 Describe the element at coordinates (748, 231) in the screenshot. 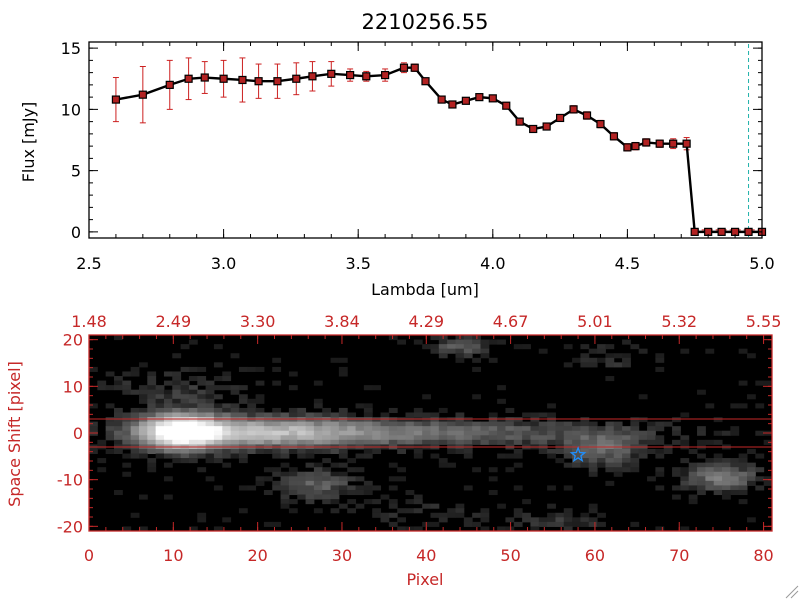

I see `flux-data-point` at that location.